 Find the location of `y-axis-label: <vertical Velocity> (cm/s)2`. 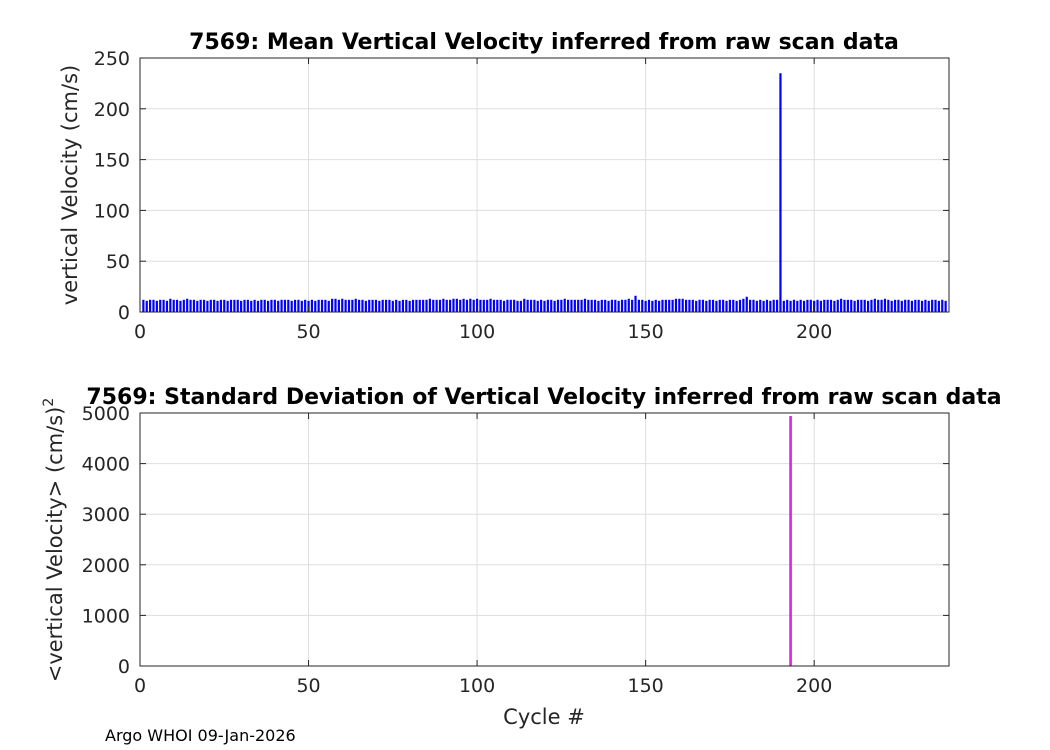

y-axis-label: <vertical Velocity> (cm/s)2 is located at coordinates (54, 540).